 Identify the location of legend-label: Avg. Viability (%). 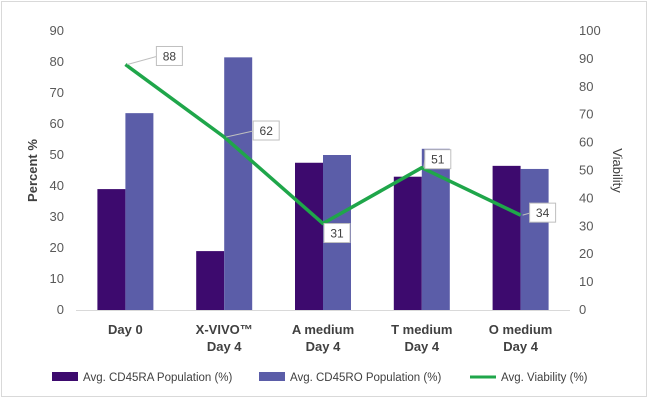
(544, 378).